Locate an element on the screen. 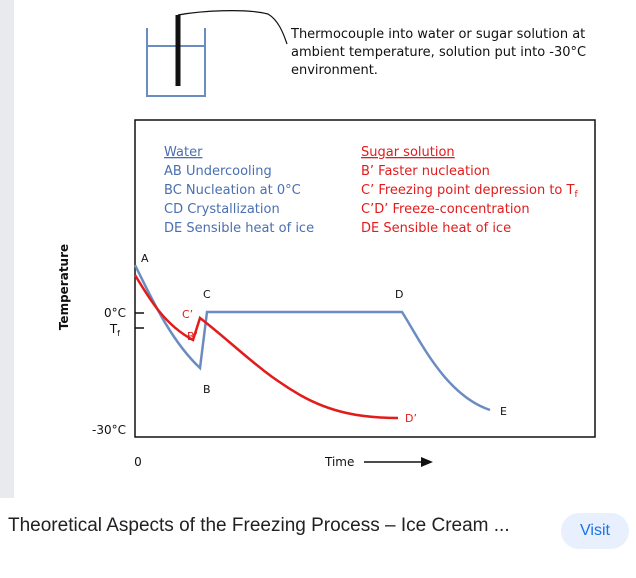 Image resolution: width=636 pixels, height=578 pixels. sugar-cooling-curve is located at coordinates (266, 347).